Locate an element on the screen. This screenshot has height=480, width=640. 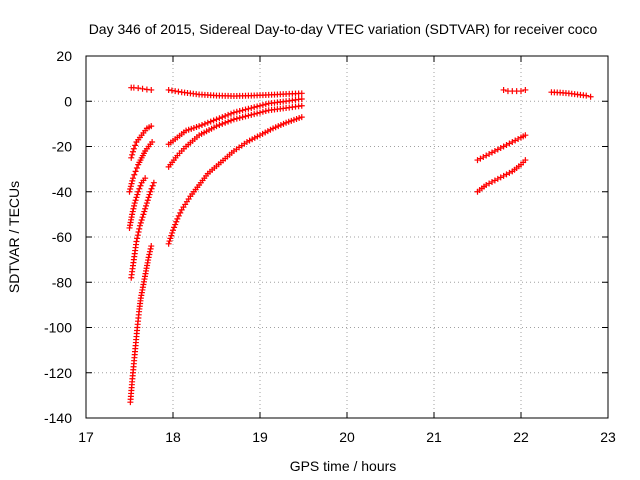
y-tick-label: -120 is located at coordinates (58, 373).